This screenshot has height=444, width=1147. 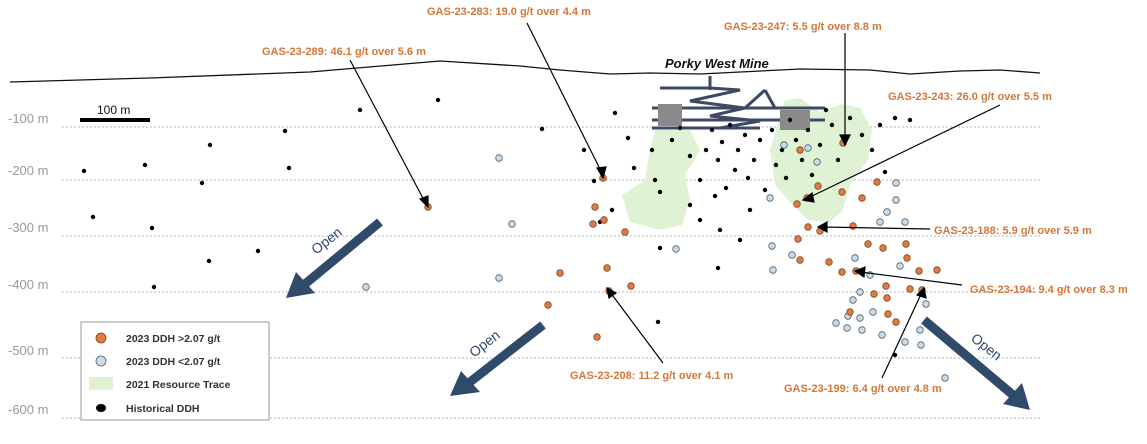 I want to click on legend-resource-icon, so click(x=101, y=383).